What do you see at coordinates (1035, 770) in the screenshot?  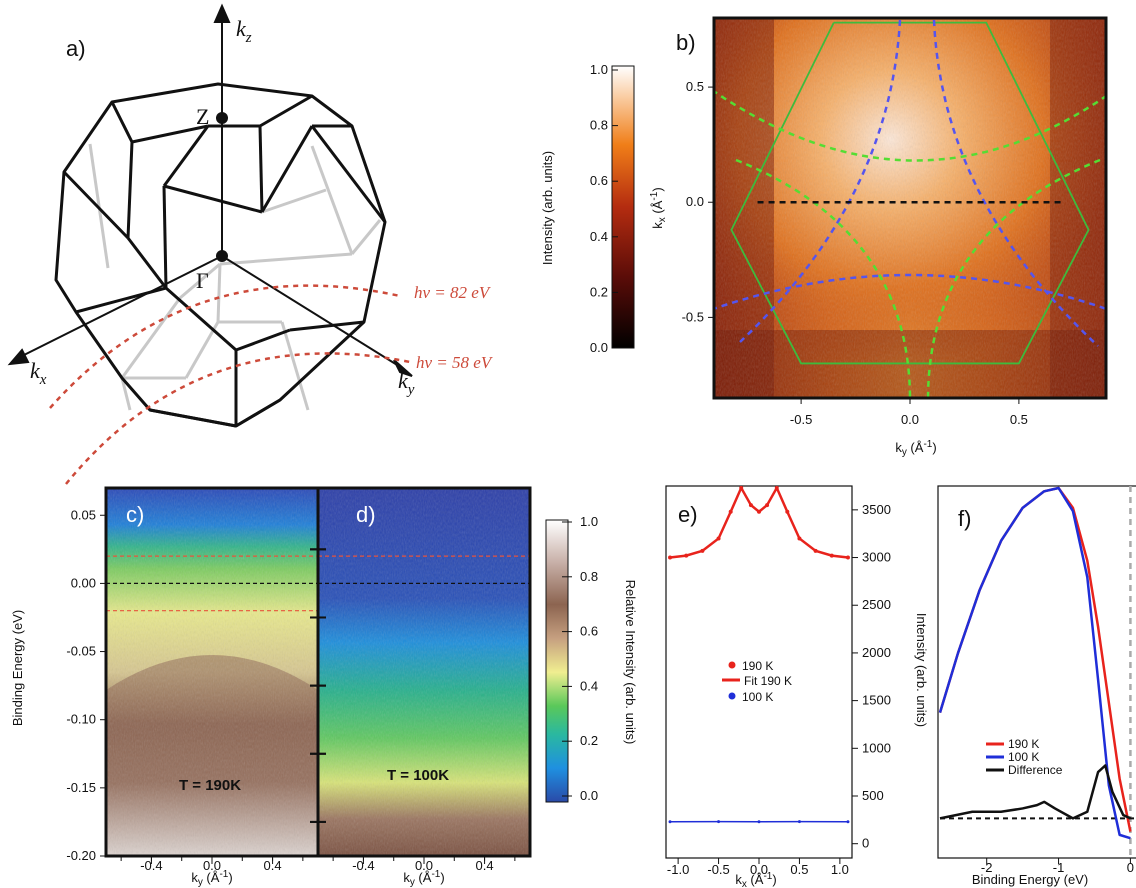 I see `legend-label-f-diff: Difference` at bounding box center [1035, 770].